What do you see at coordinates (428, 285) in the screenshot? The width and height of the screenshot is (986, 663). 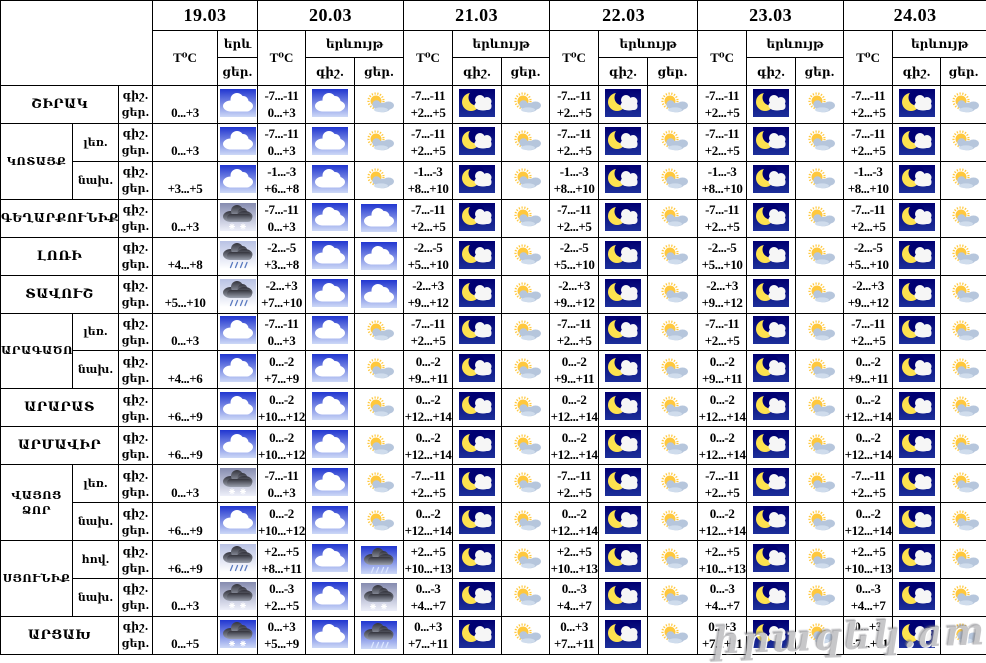 I see `night-temp: -2...+3` at bounding box center [428, 285].